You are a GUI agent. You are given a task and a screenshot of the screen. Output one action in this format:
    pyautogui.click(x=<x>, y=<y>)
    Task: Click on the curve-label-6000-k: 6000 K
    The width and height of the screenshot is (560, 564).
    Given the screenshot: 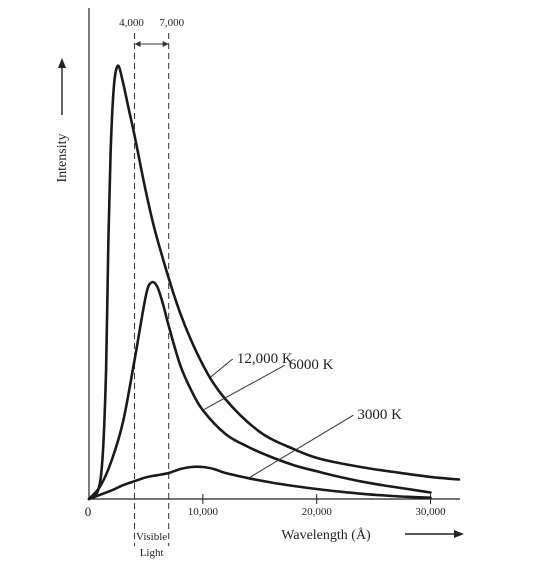 What is the action you would take?
    pyautogui.click(x=311, y=365)
    